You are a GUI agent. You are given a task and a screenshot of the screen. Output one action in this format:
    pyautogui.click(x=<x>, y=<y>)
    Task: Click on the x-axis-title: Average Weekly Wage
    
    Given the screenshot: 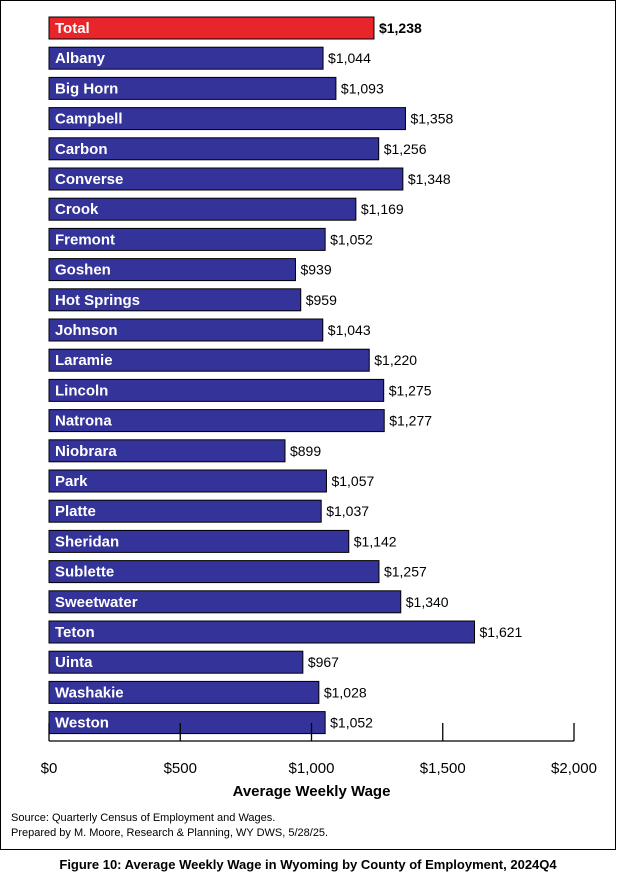 What is the action you would take?
    pyautogui.click(x=312, y=791)
    